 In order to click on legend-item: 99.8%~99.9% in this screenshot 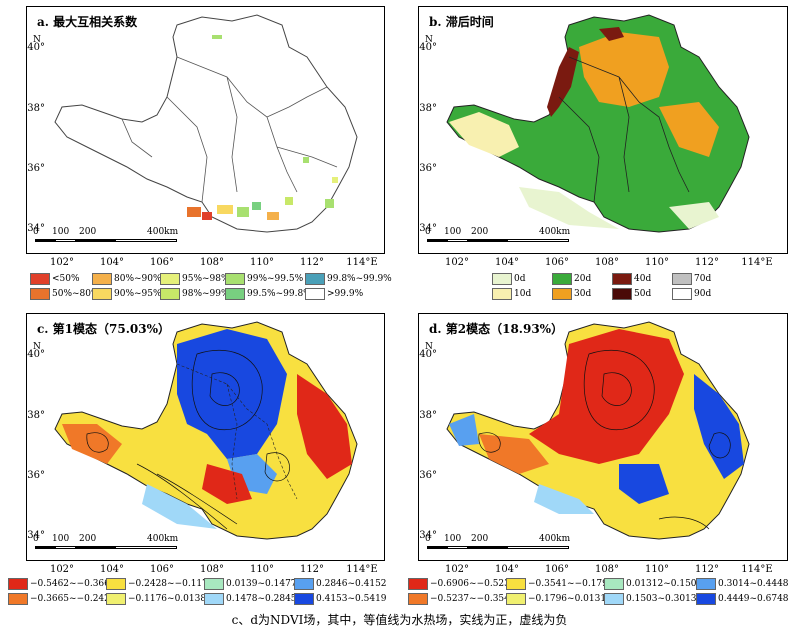, I will do `click(348, 279)`.